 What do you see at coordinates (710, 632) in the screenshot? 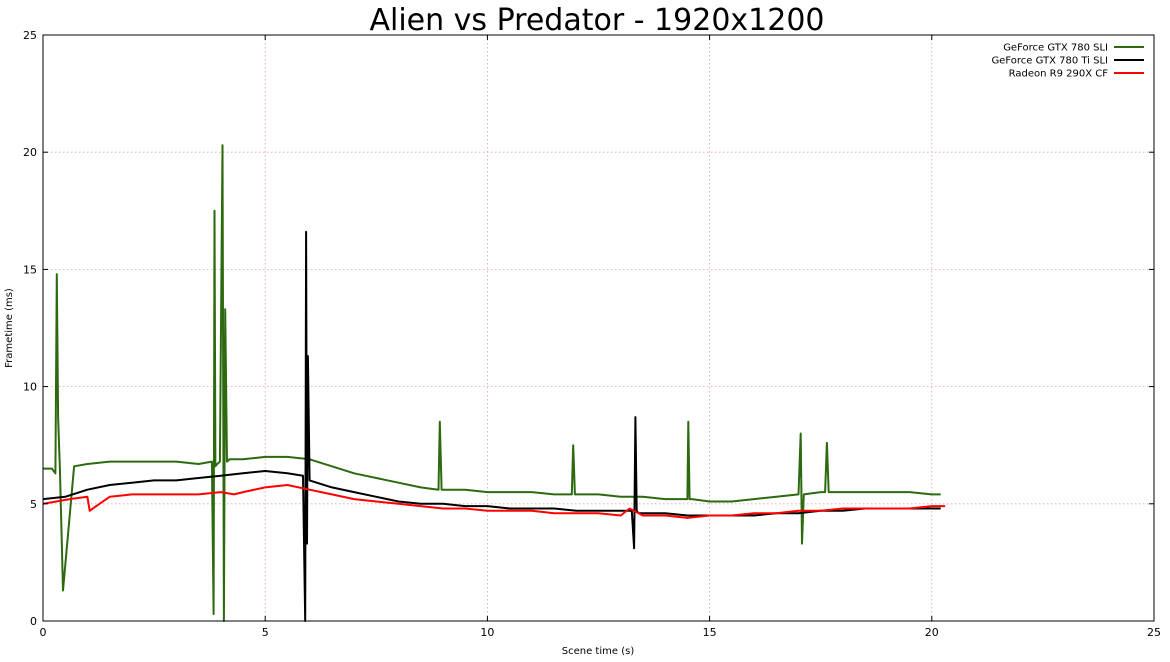
I see `x-tick-label: 15` at bounding box center [710, 632].